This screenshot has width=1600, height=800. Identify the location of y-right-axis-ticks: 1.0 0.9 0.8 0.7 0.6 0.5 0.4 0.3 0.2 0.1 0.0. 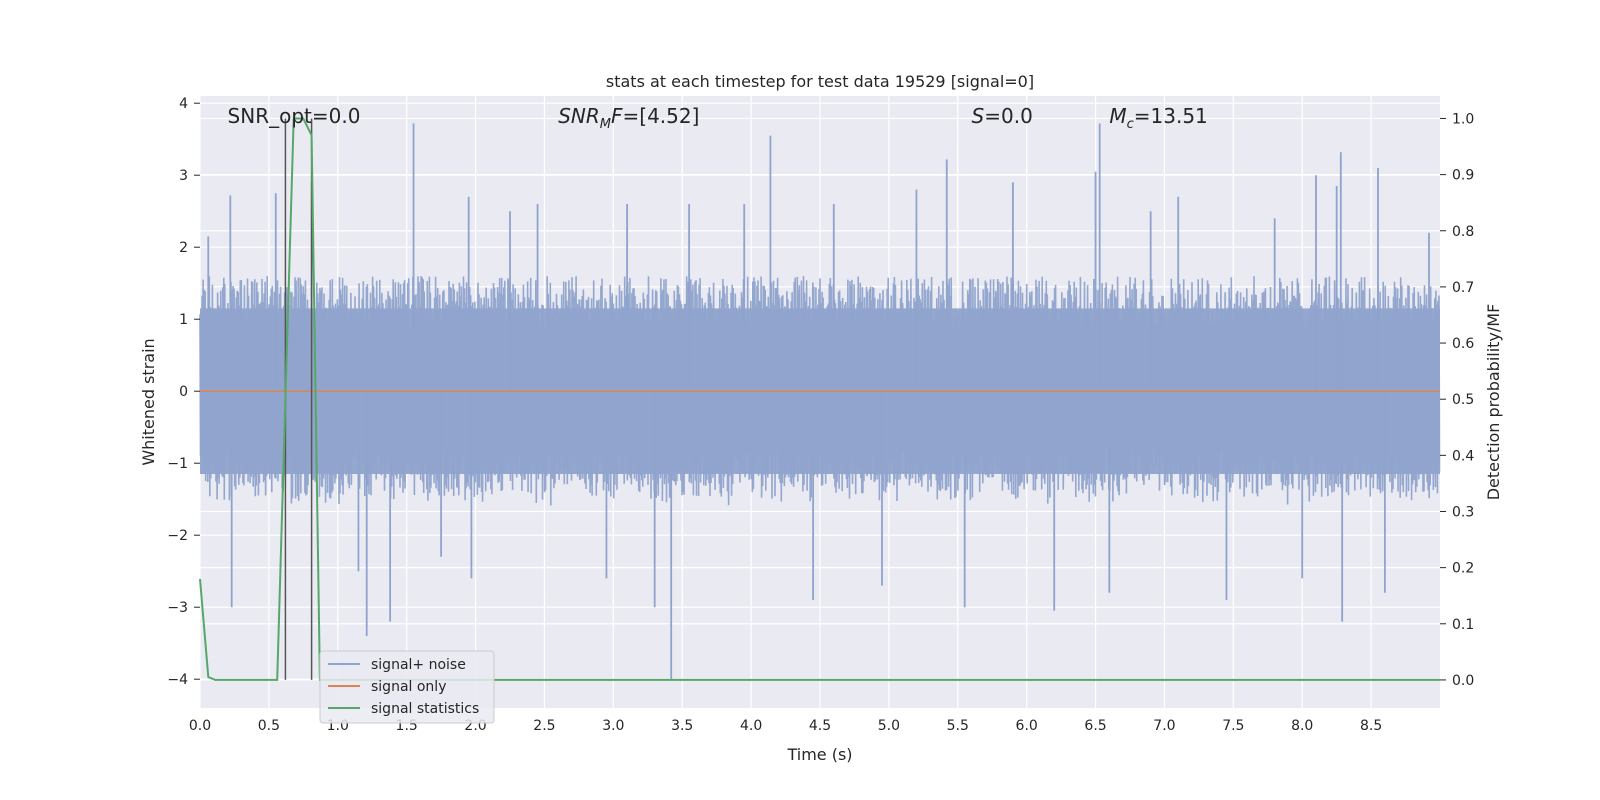
(1457, 400).